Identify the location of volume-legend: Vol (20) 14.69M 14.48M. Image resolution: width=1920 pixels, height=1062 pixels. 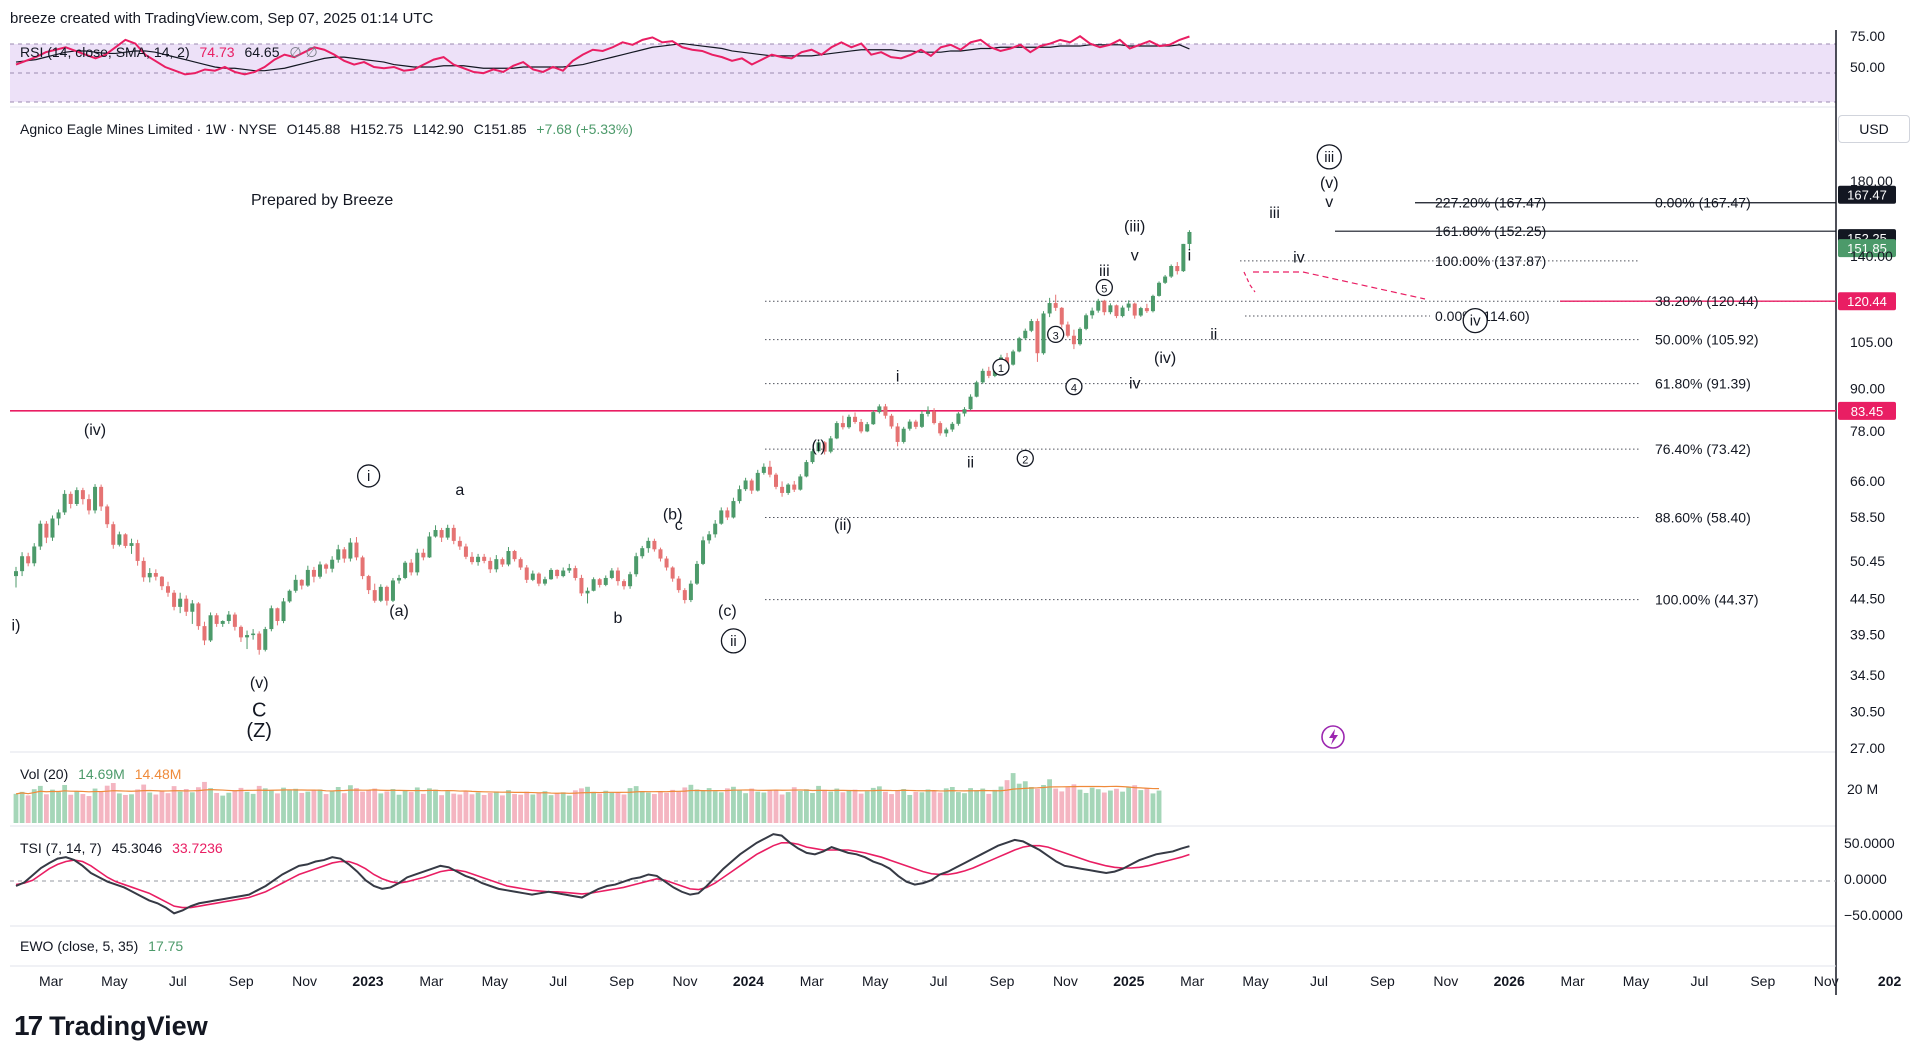
(100, 774).